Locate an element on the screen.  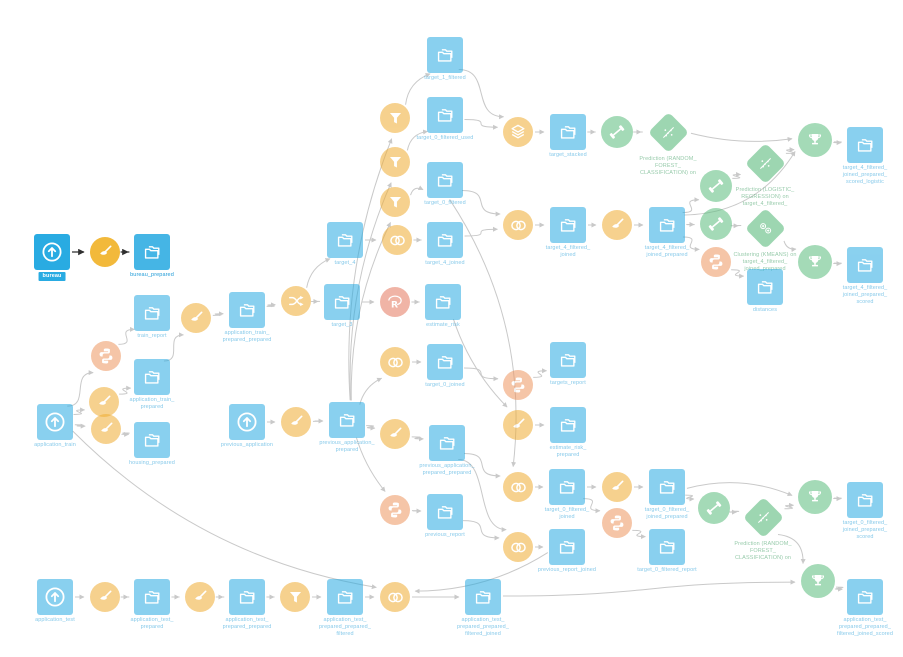
dataset-at_prepared: application_train_ prepared is located at coordinates (152, 384).